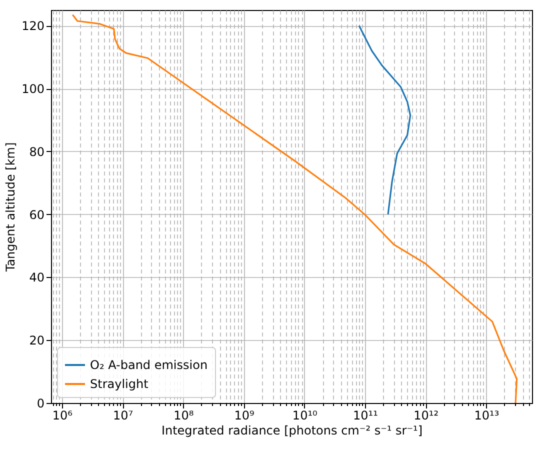 The height and width of the screenshot is (450, 548). Describe the element at coordinates (11, 207) in the screenshot. I see `y-axis-title: Tangent altitude [km]` at that location.